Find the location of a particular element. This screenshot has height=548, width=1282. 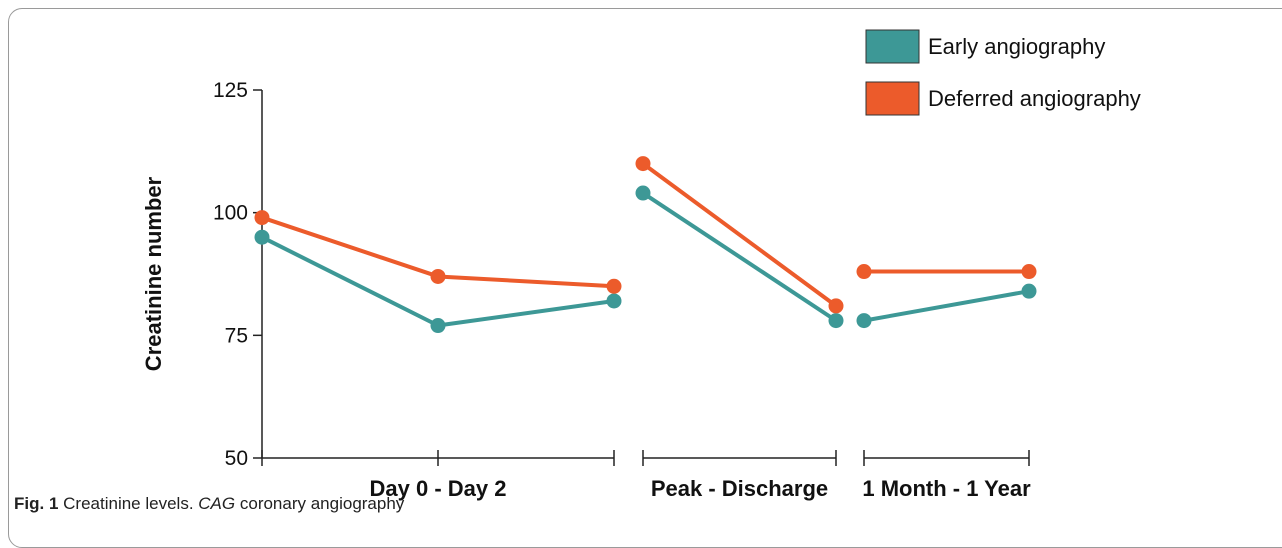

x-group-label: Peak - Discharge is located at coordinates (739, 488).